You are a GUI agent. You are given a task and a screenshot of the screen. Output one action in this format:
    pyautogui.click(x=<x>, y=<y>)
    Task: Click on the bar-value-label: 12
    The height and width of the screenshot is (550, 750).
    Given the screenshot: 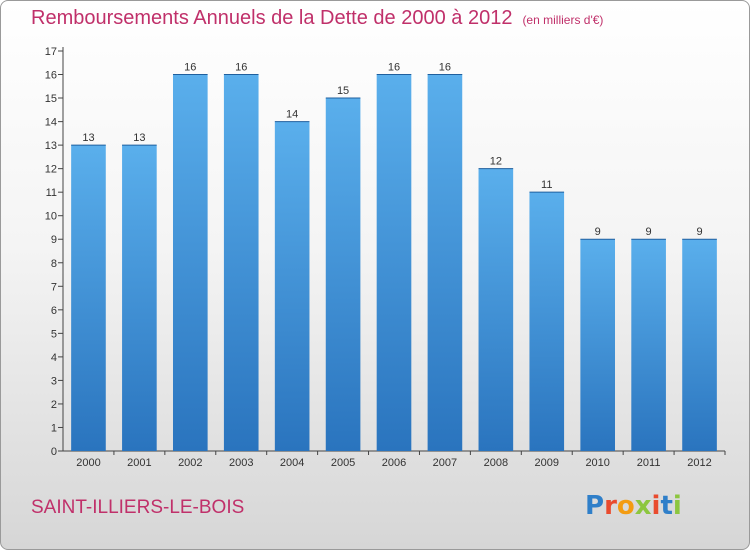 What is the action you would take?
    pyautogui.click(x=496, y=162)
    